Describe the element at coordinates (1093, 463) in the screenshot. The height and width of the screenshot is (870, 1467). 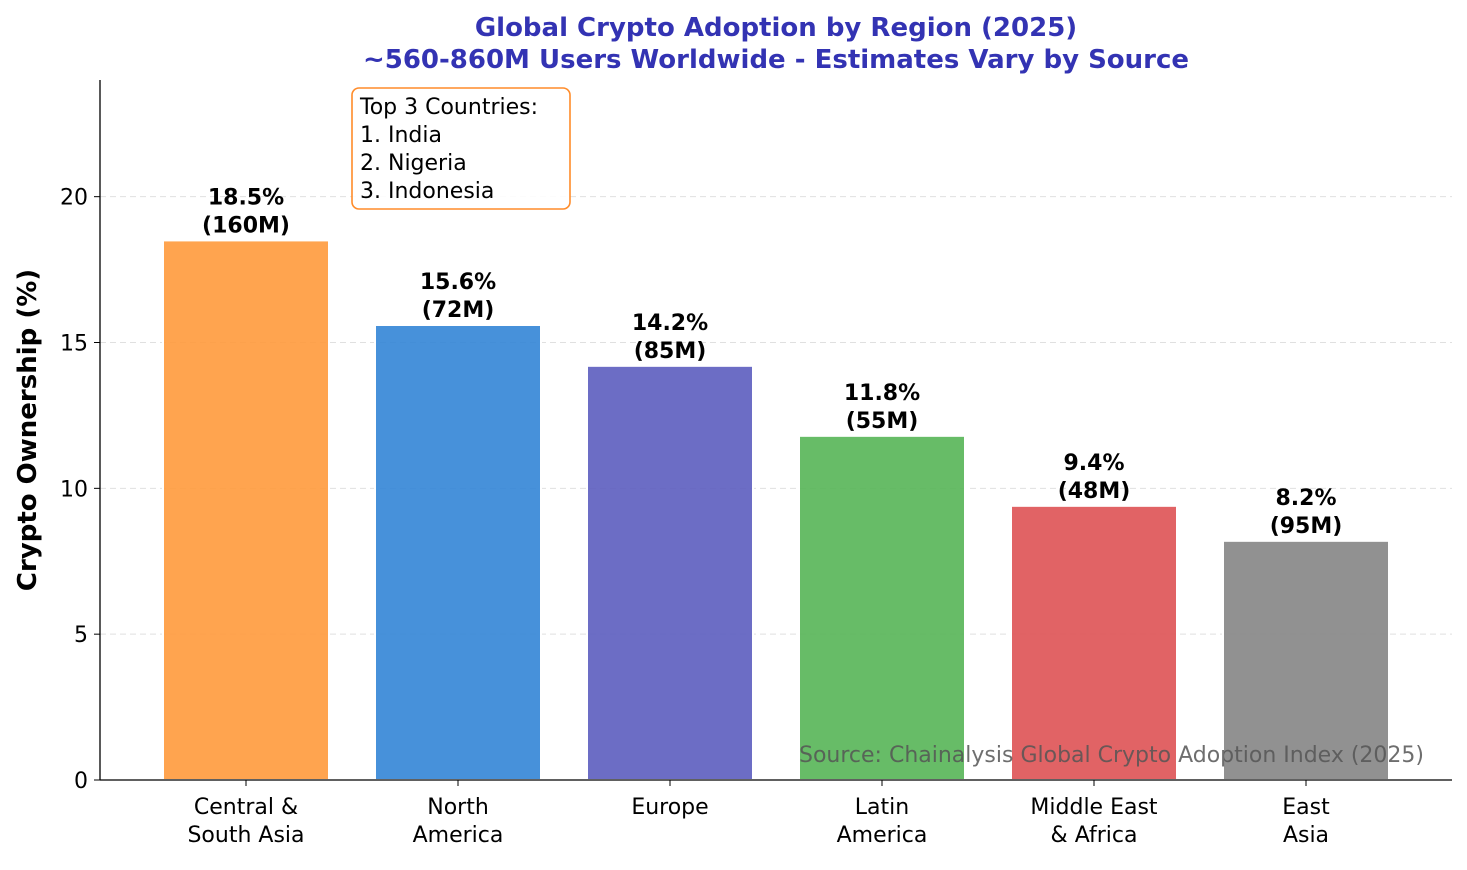
I see `data-label: 9.4%` at that location.